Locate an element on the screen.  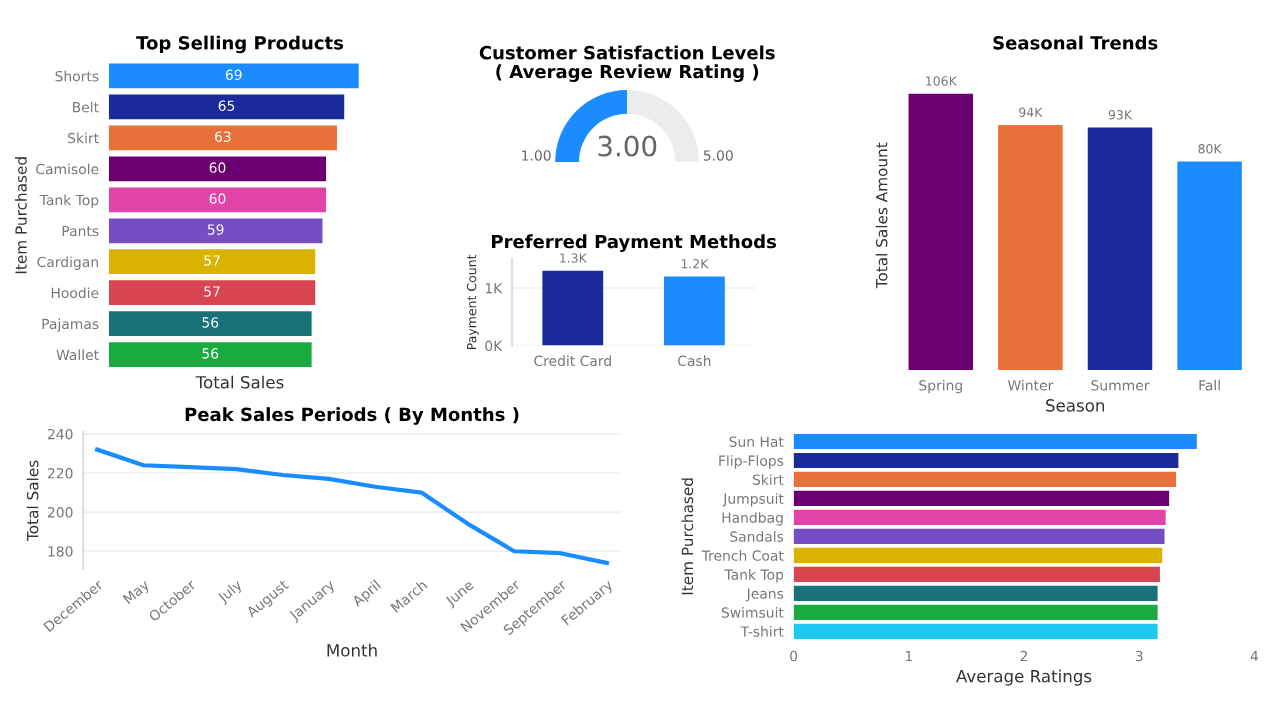
x-axis-title: Season is located at coordinates (1075, 405).